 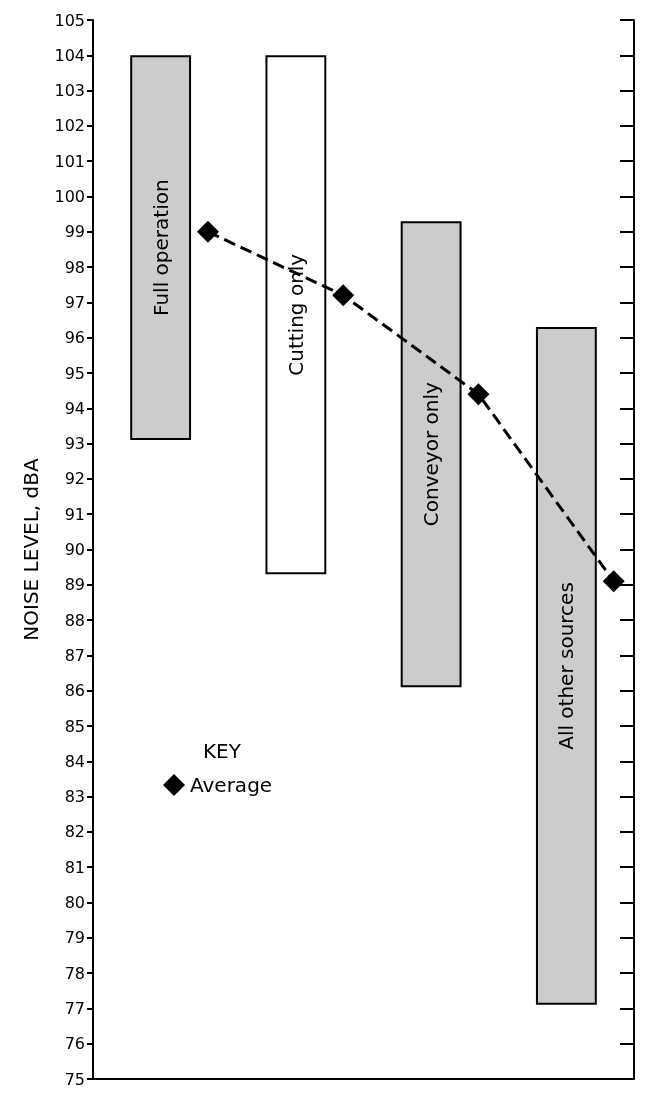 I want to click on y-tick-label: 79, so click(x=74, y=938).